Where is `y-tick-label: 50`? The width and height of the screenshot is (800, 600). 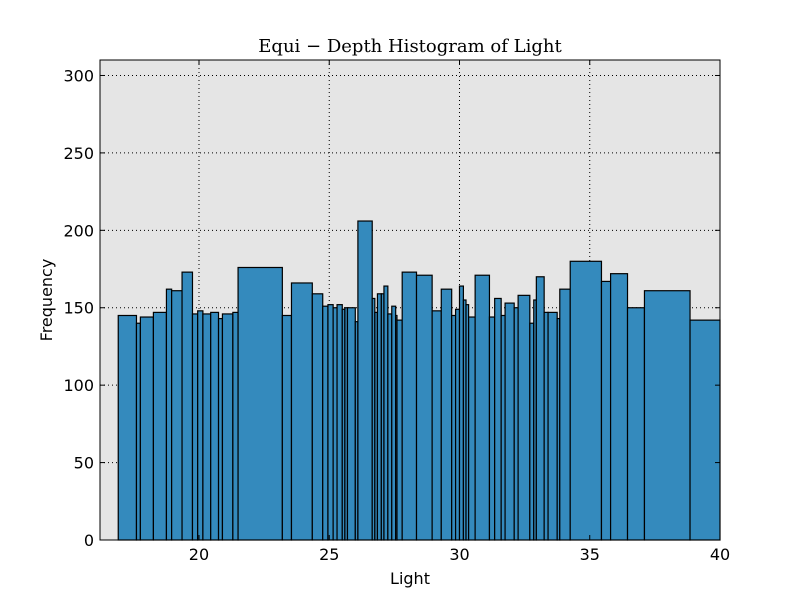
y-tick-label: 50 is located at coordinates (84, 463).